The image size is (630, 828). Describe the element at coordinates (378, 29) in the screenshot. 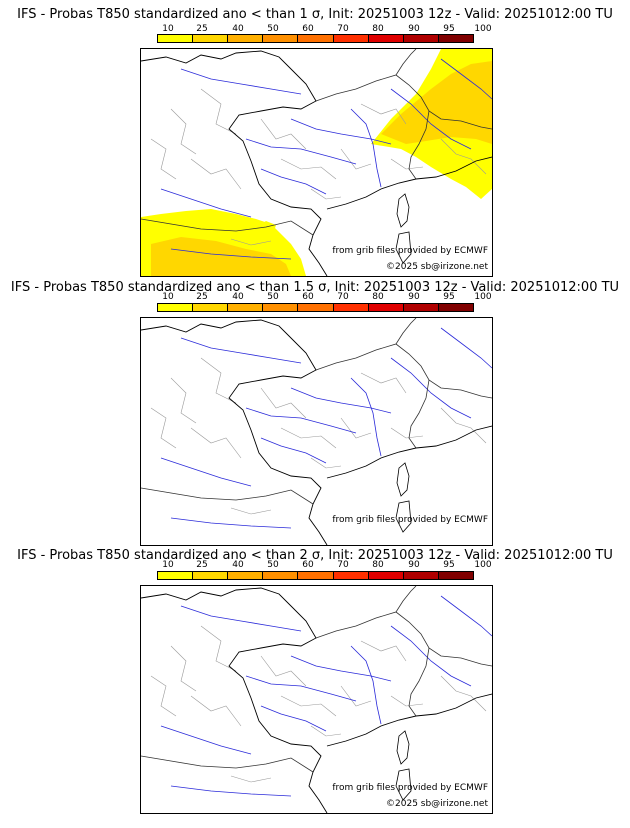

I see `colorbar-tick-label: 80` at that location.